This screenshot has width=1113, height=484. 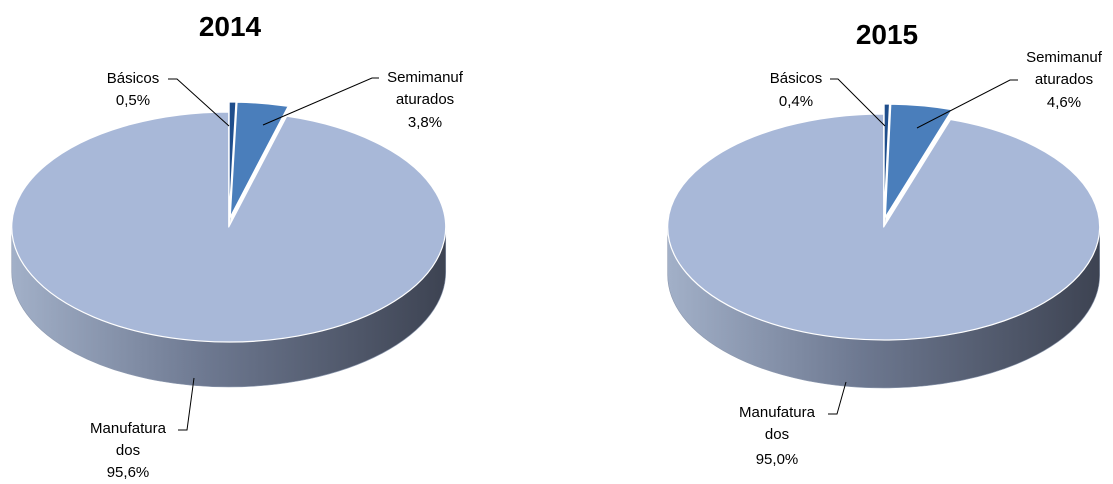 I want to click on slice-label-semimanufaturados: Semimanuf aturados 3,8%, so click(x=363, y=100).